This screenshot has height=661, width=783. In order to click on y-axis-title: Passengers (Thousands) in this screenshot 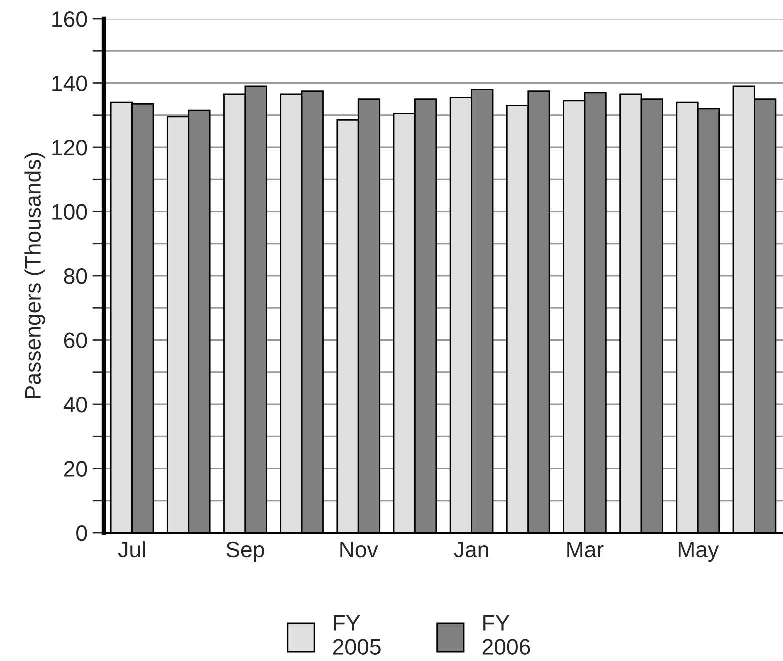, I will do `click(35, 275)`.